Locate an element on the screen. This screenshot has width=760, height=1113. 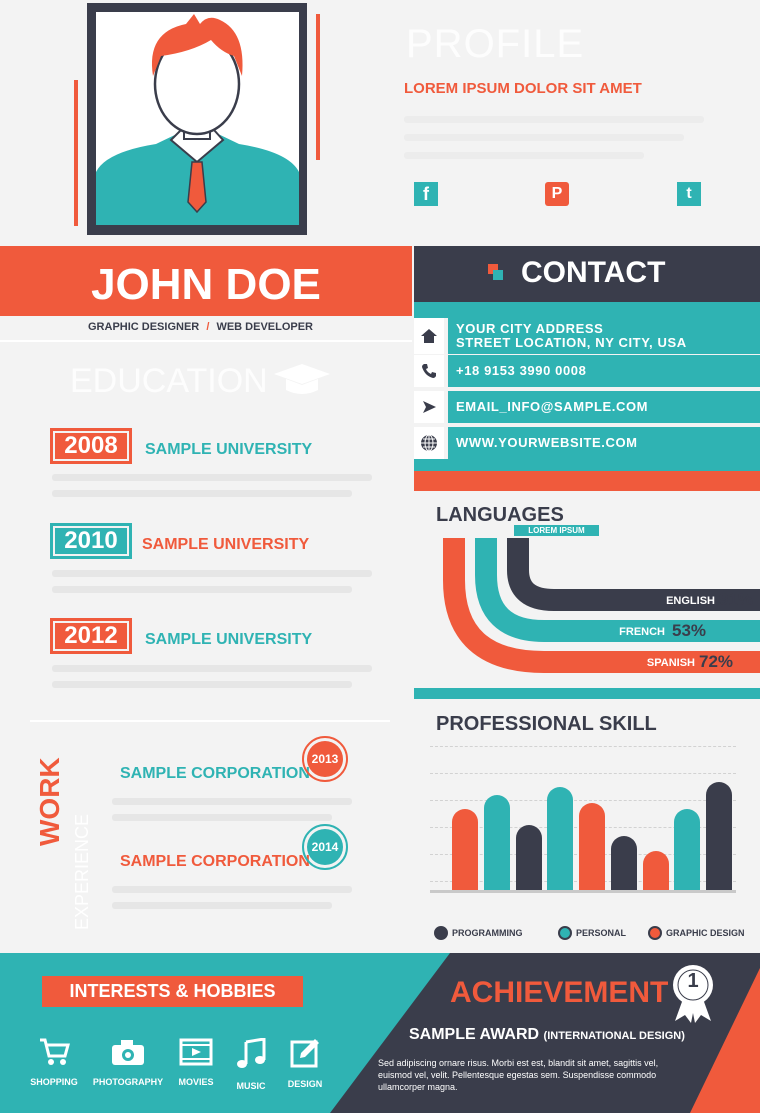
contact-website-row: WWW.YOURWEBSITE.COM is located at coordinates (587, 443).